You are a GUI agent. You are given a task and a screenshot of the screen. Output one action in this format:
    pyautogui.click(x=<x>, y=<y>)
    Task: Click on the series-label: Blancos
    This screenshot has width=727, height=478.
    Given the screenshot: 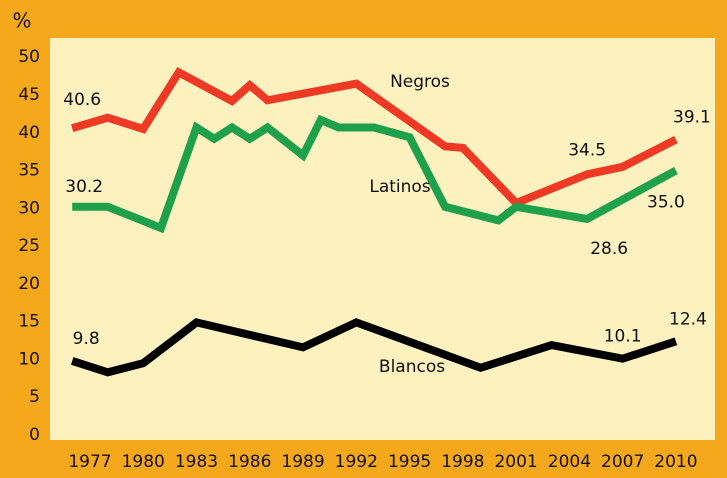 What is the action you would take?
    pyautogui.click(x=412, y=367)
    